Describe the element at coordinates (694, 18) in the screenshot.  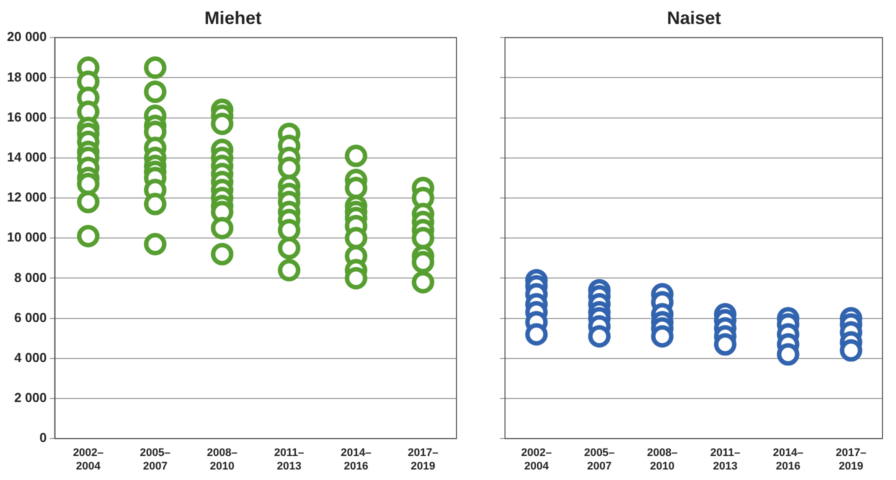
I see `chart-title: Naiset` at that location.